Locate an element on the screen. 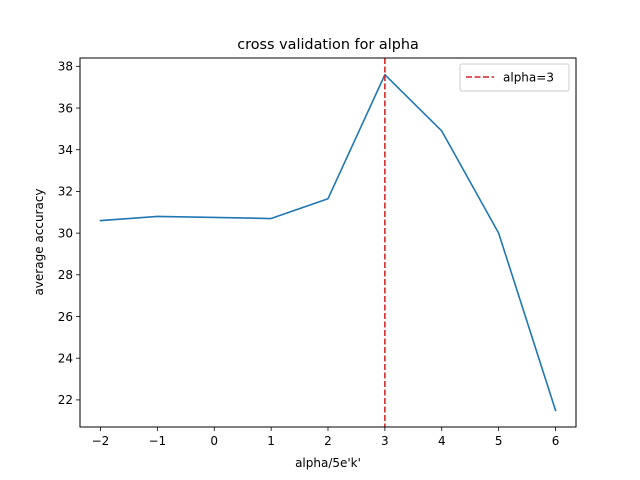 The width and height of the screenshot is (640, 480). x-tick-label: 0 is located at coordinates (214, 441).